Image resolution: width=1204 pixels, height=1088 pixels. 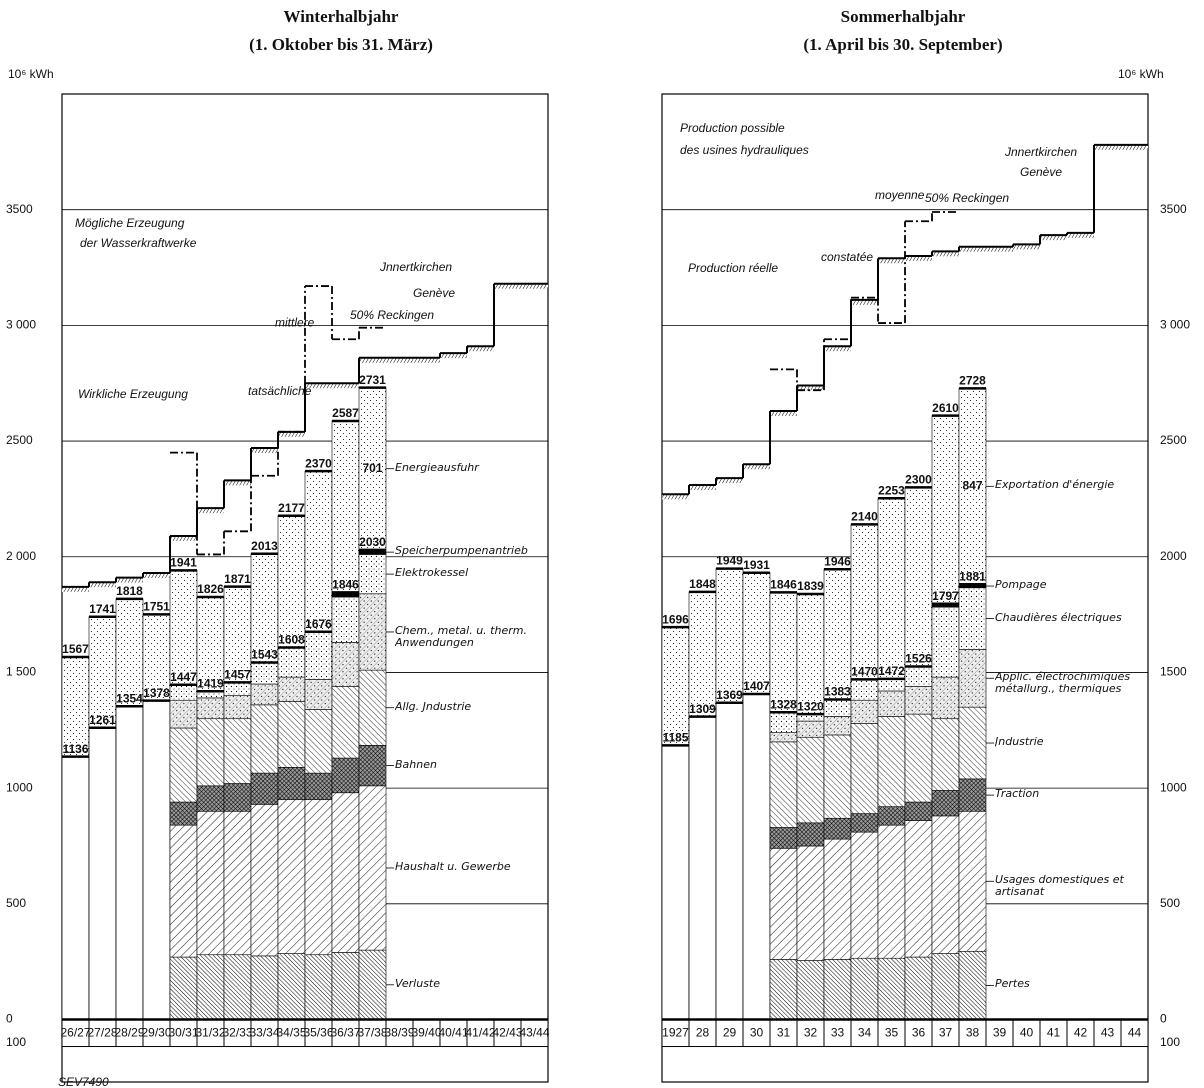 I want to click on annotation: Jnnertkirchen, so click(x=1040, y=152).